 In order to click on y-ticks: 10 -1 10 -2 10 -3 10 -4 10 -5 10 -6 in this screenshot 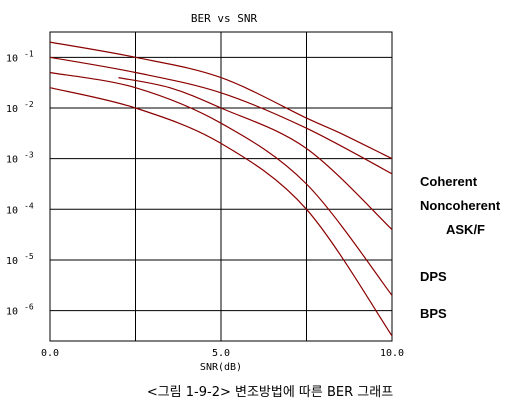, I will do `click(20, 183)`.